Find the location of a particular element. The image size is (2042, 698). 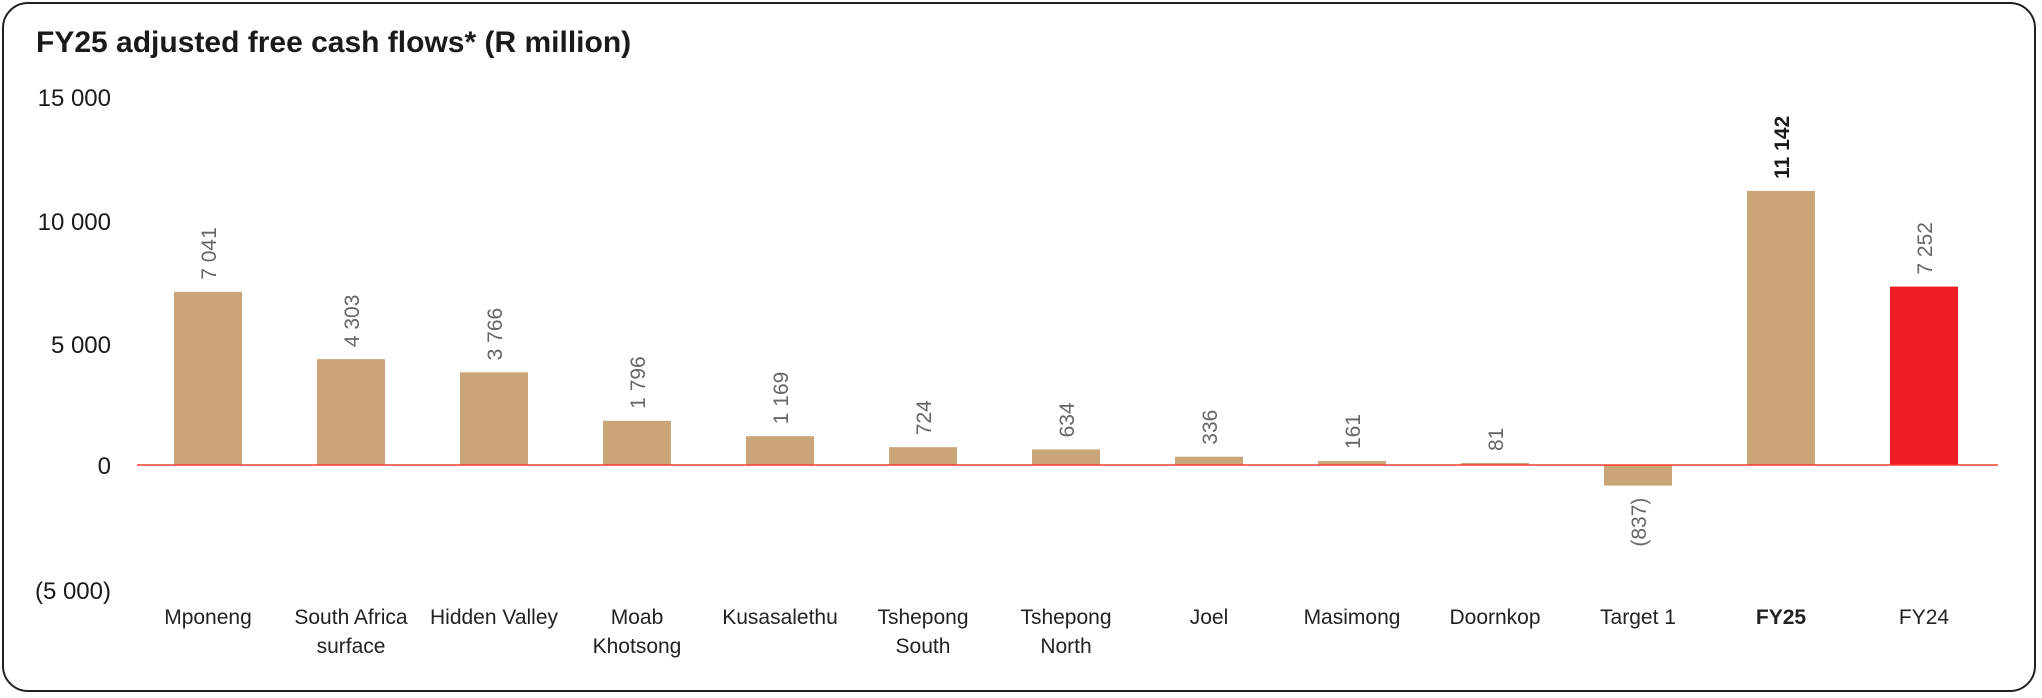

category-label: Target 1 is located at coordinates (1638, 617).